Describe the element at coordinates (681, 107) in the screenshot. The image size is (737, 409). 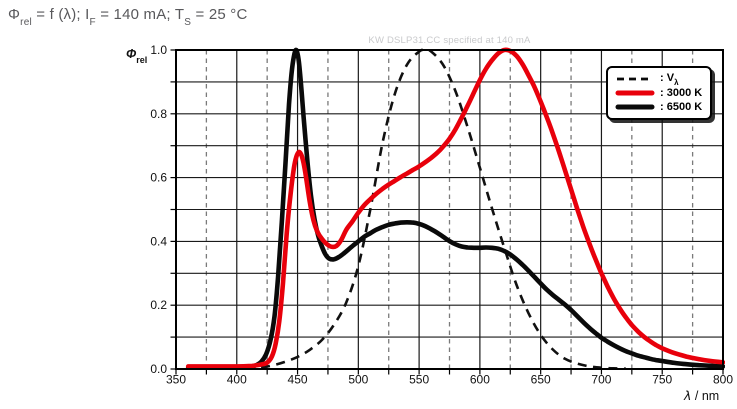
I see `legend-label-6500k: : 6500 K` at that location.